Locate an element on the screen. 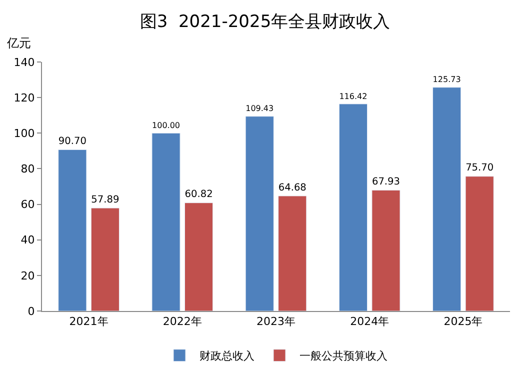 This screenshot has width=530, height=382. data-label: 57.89 is located at coordinates (105, 200).